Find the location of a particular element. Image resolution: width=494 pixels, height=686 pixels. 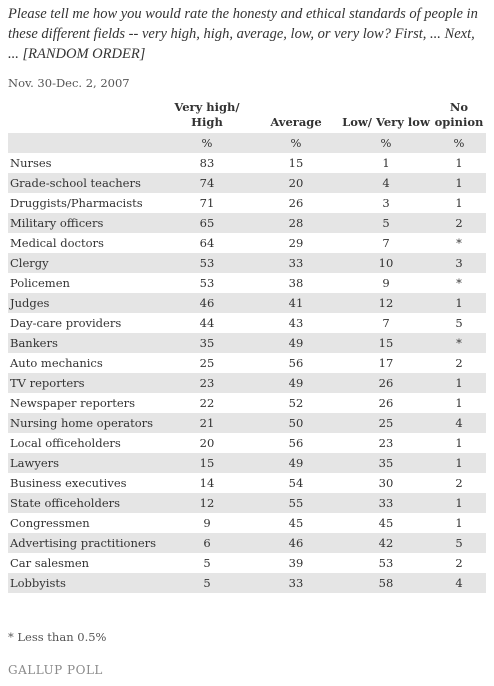

row-label: Clergy is located at coordinates (85, 263).